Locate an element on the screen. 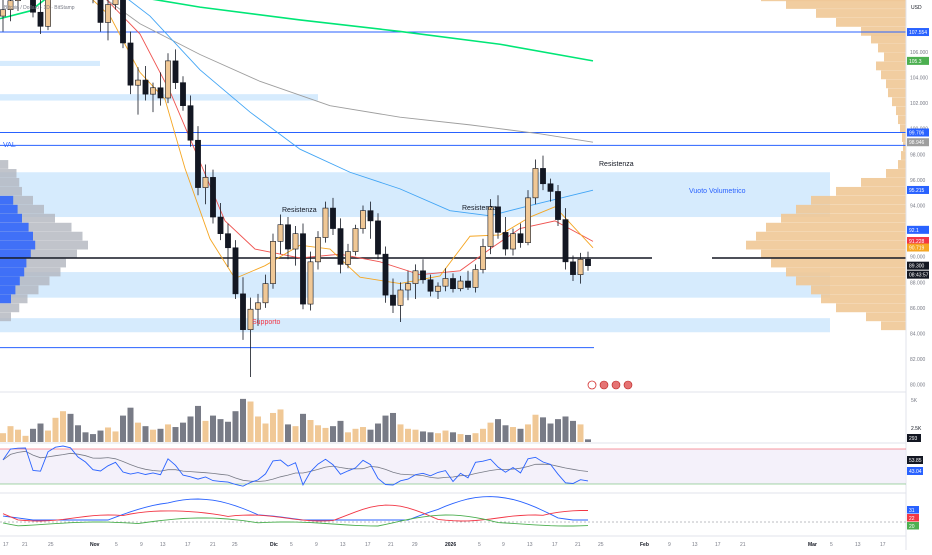 Image resolution: width=932 pixels, height=555 pixels. price-badge-label: 95.215 is located at coordinates (917, 191).